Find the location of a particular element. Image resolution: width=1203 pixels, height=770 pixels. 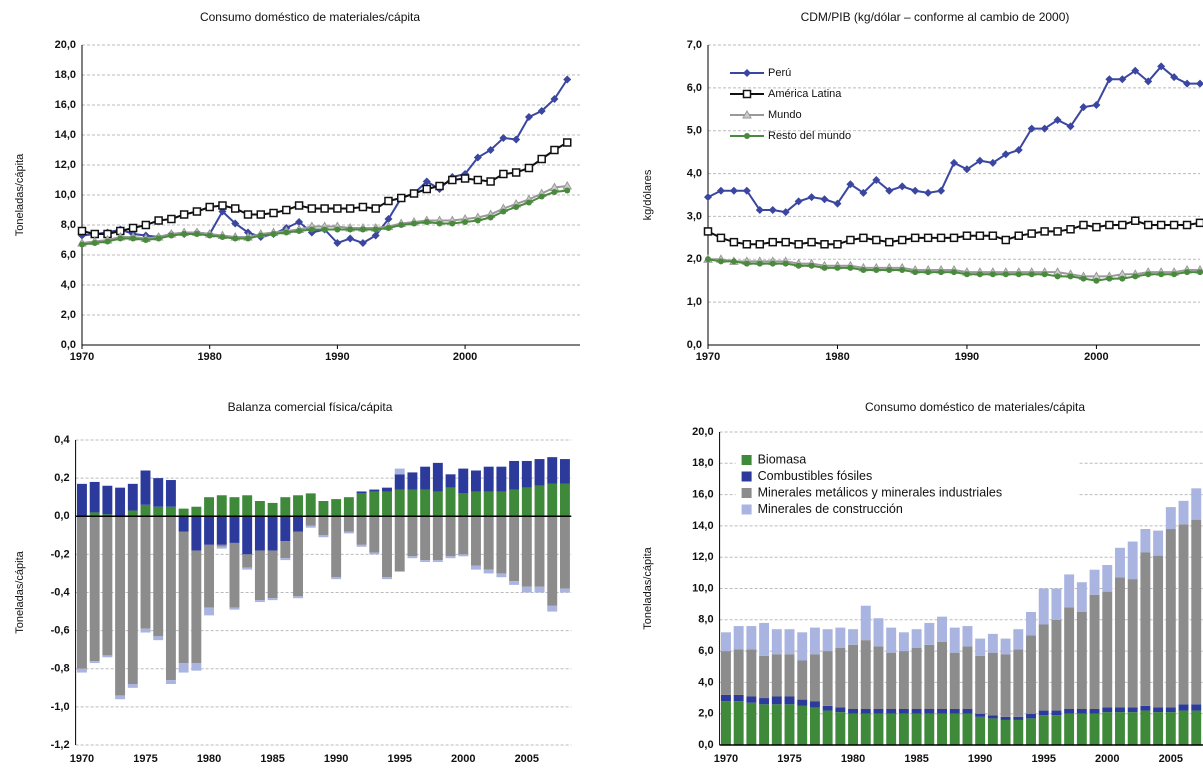

y-axis-label: Toneladas/cápita is located at coordinates (20, 194).